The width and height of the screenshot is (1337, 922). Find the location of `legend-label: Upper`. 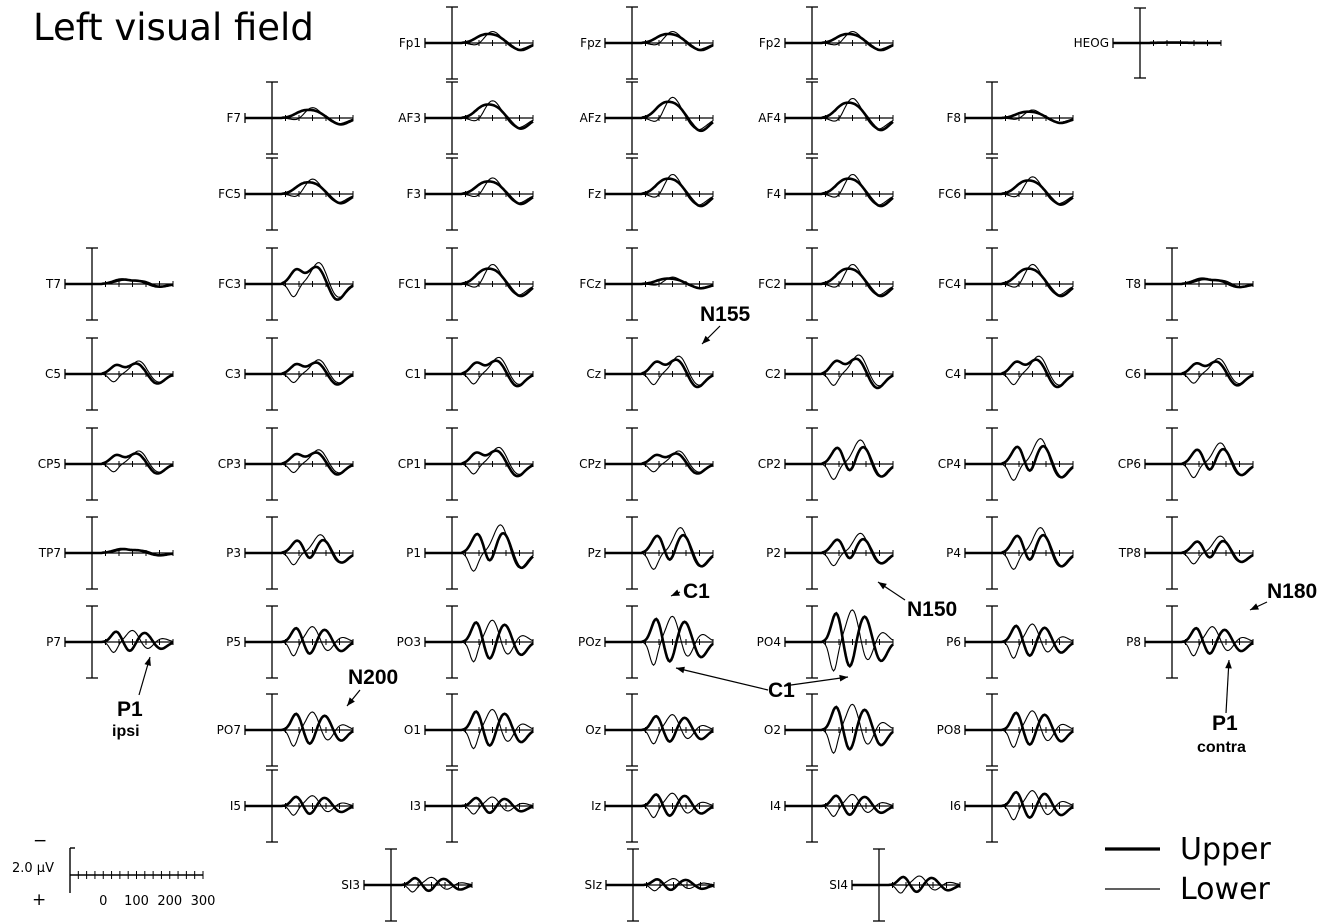

legend-label: Upper is located at coordinates (1226, 849).